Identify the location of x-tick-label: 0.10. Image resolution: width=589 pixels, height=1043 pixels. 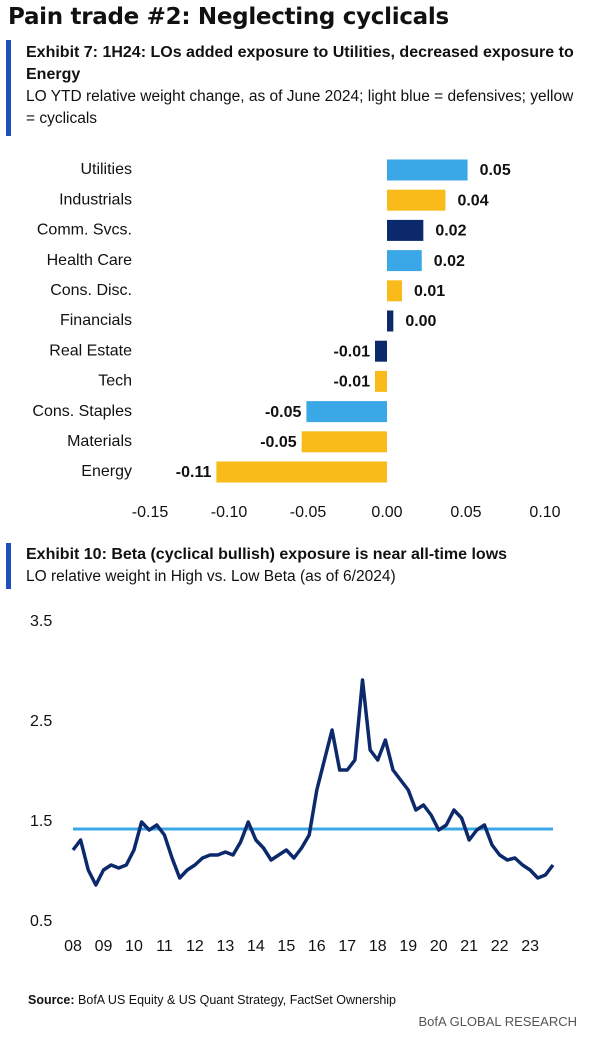
(544, 512).